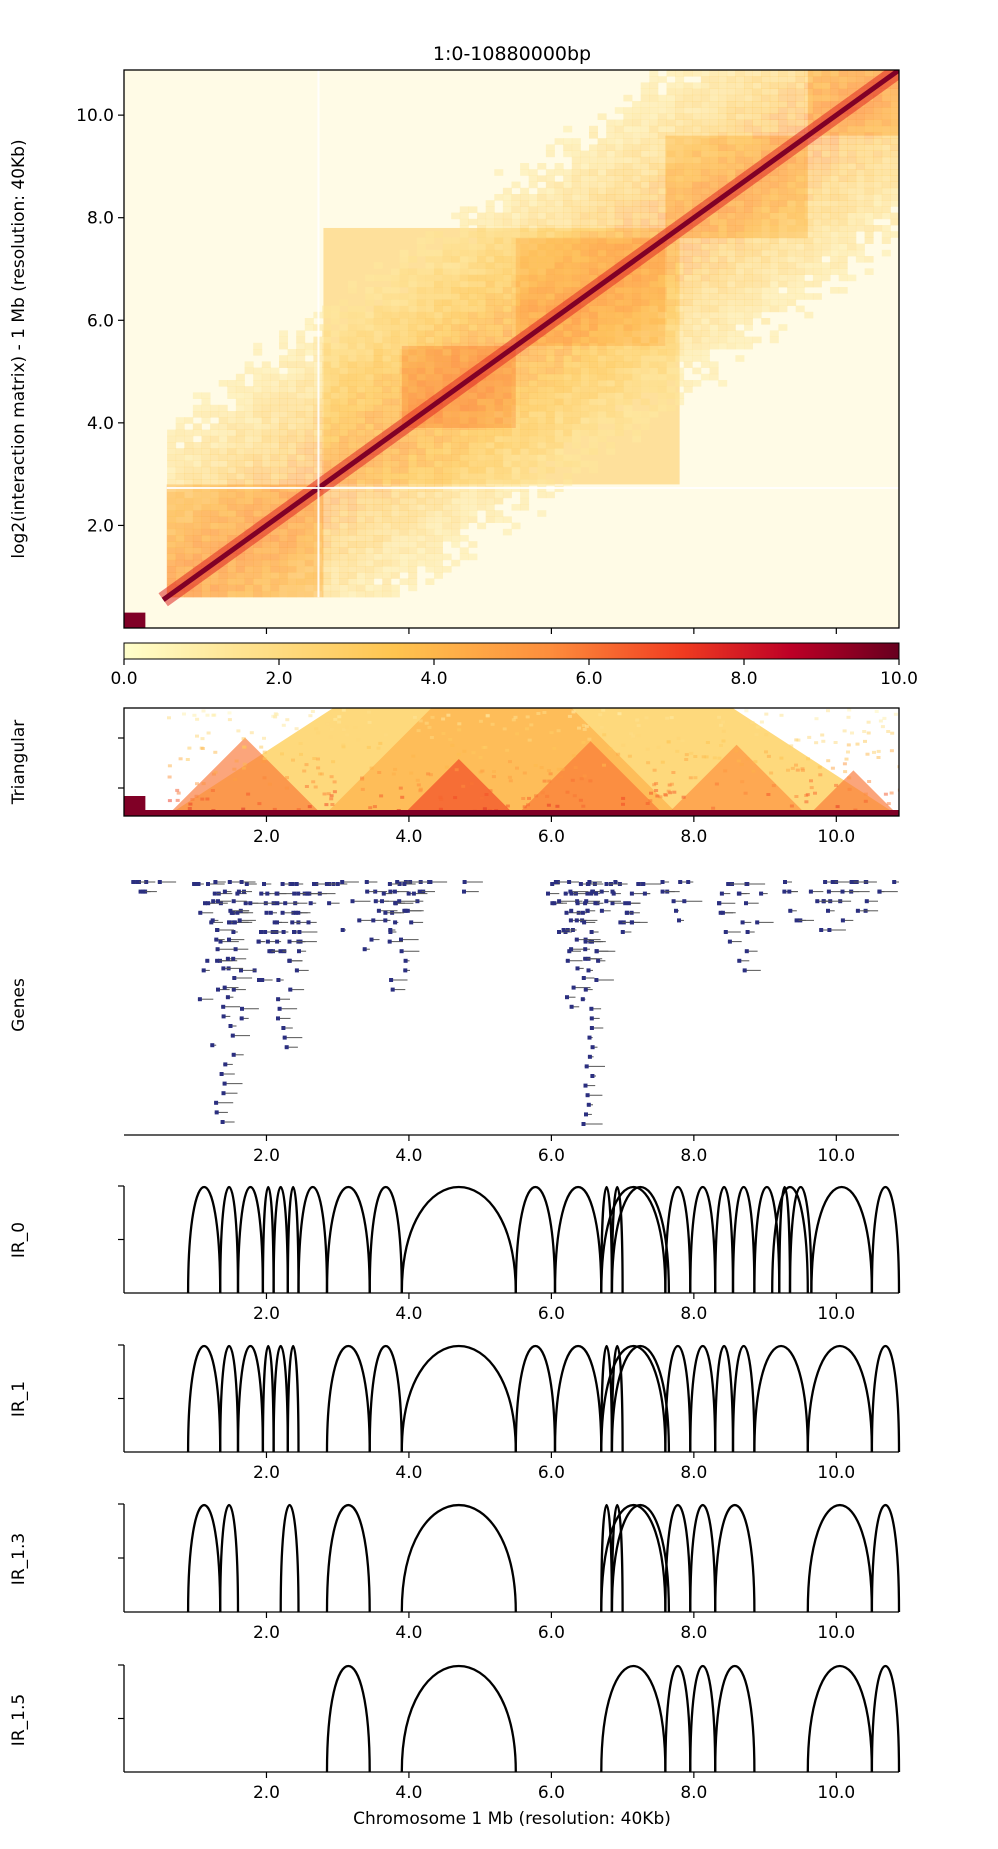  What do you see at coordinates (588, 679) in the screenshot?
I see `colorbar-tick-label: 6.0` at bounding box center [588, 679].